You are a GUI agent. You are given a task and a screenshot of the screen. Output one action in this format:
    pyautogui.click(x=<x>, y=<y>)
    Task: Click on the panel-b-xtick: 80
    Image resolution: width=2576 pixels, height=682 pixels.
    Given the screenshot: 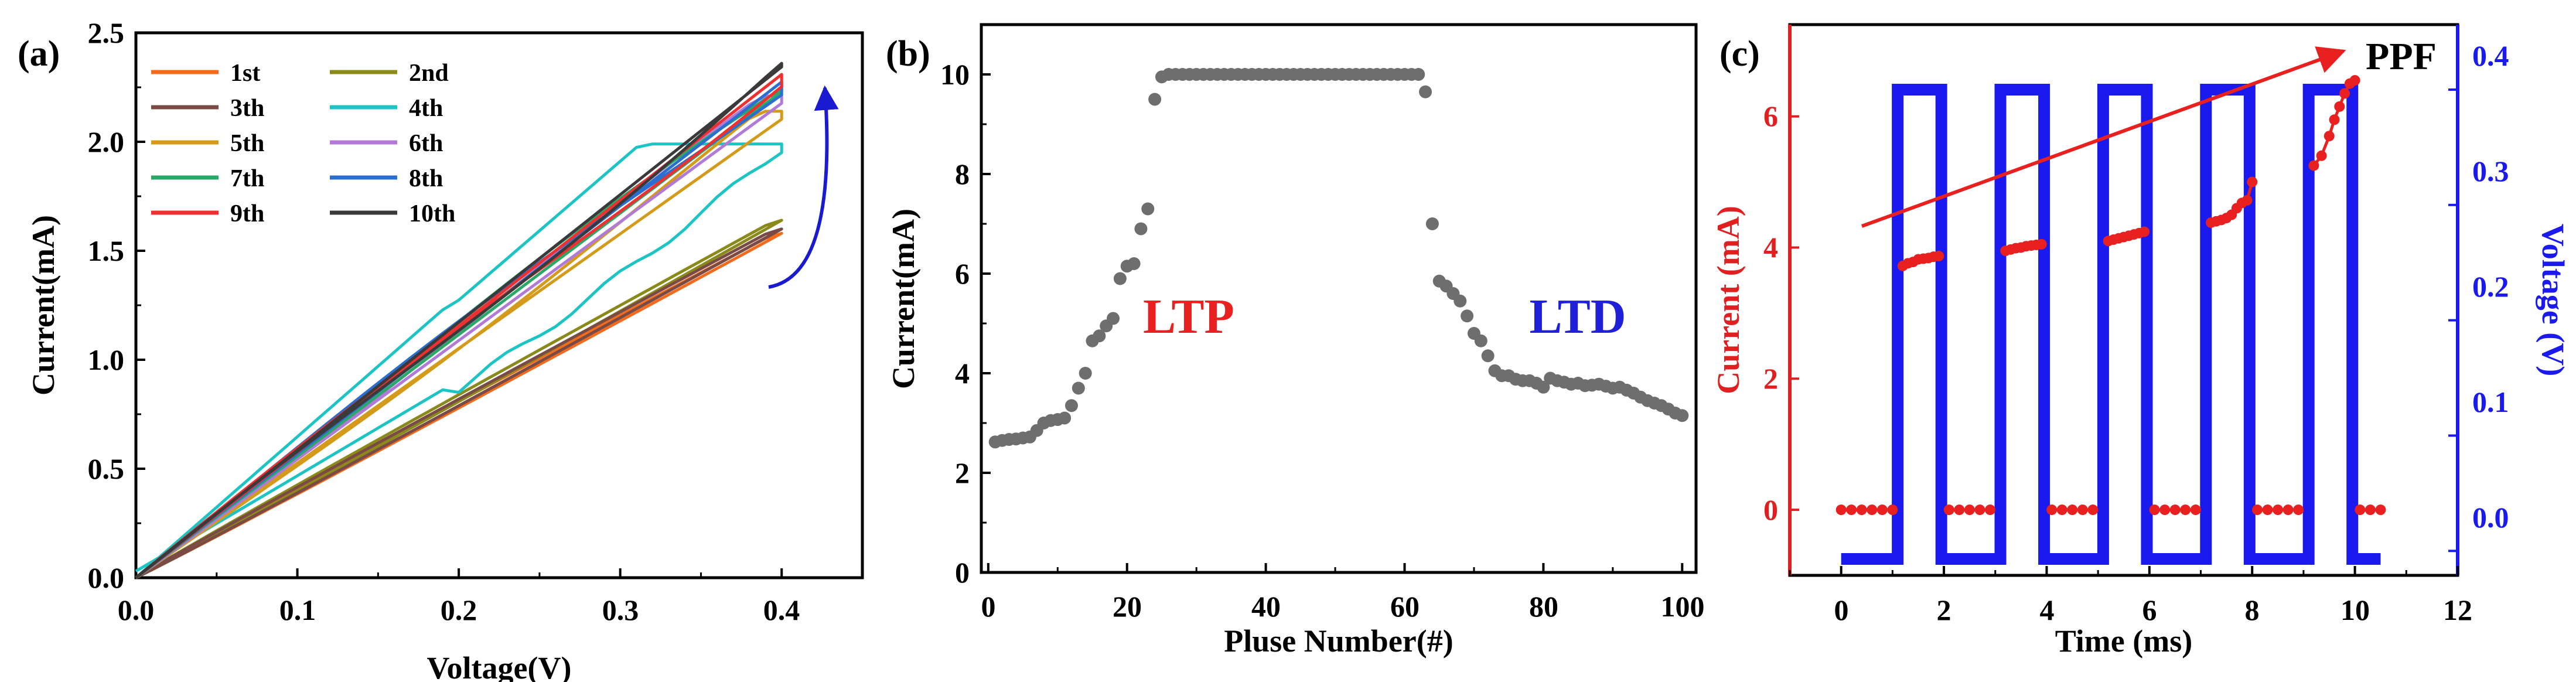 What is the action you would take?
    pyautogui.click(x=1543, y=607)
    